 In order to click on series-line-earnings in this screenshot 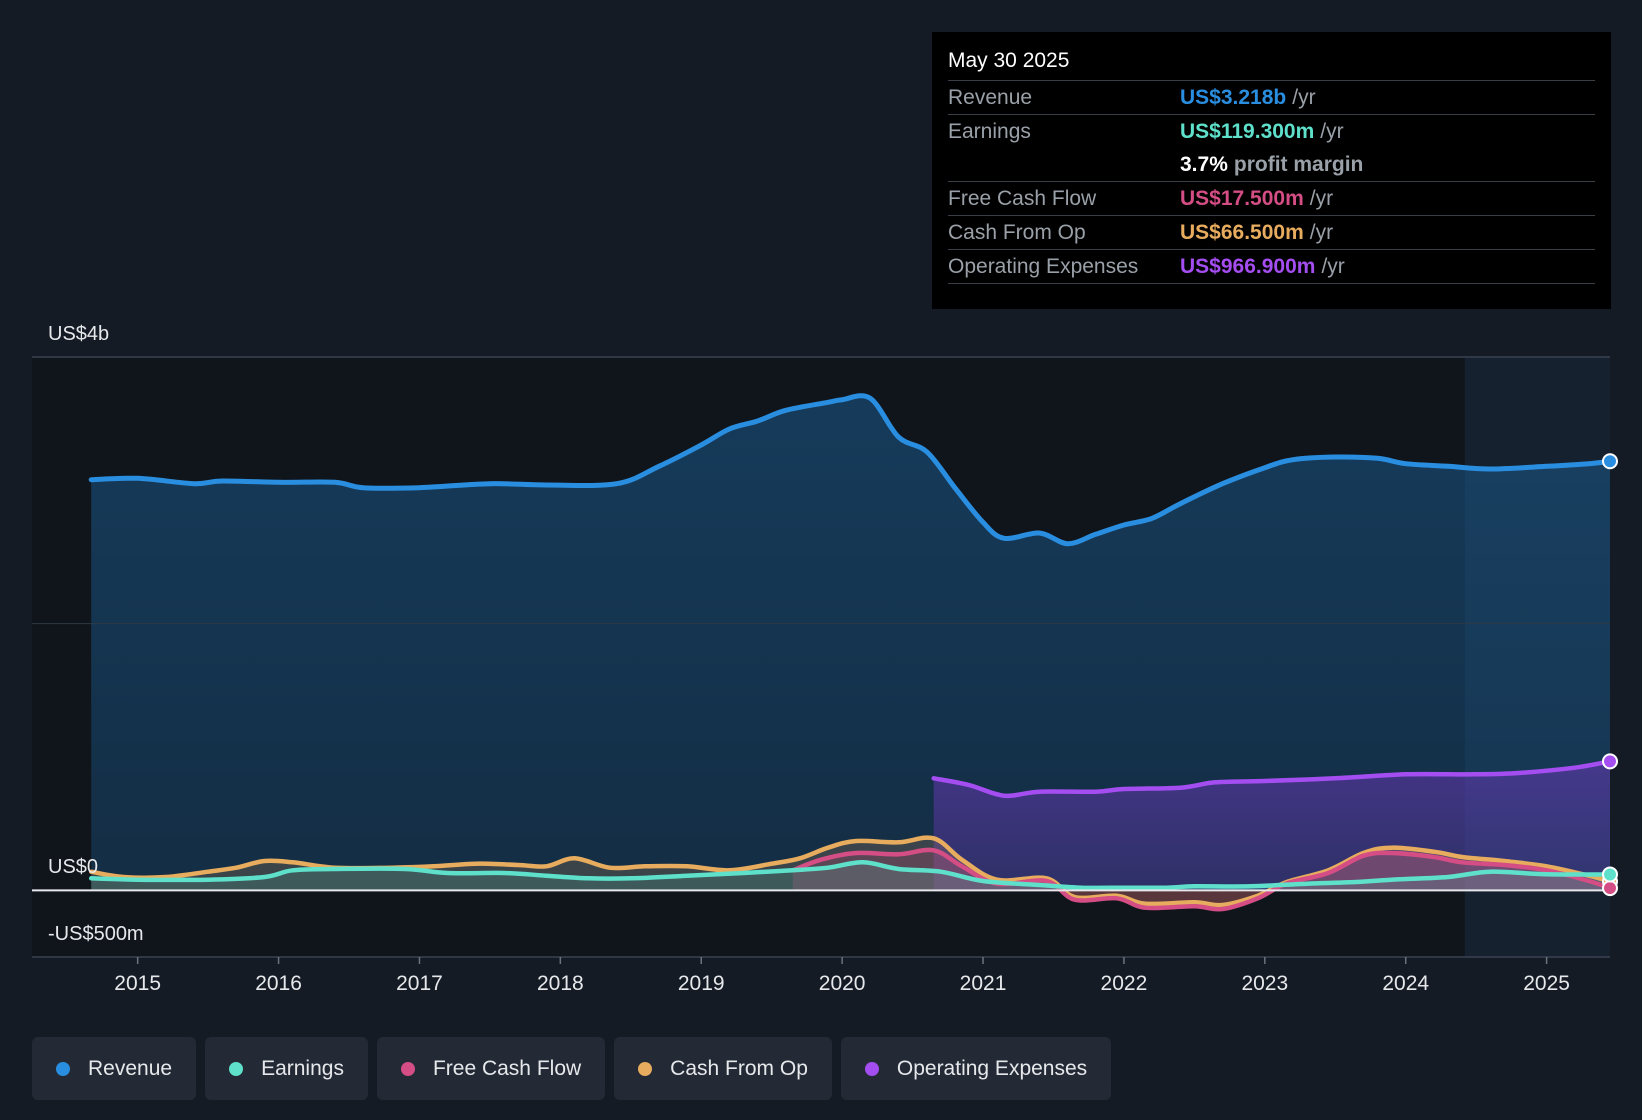, I will do `click(850, 875)`.